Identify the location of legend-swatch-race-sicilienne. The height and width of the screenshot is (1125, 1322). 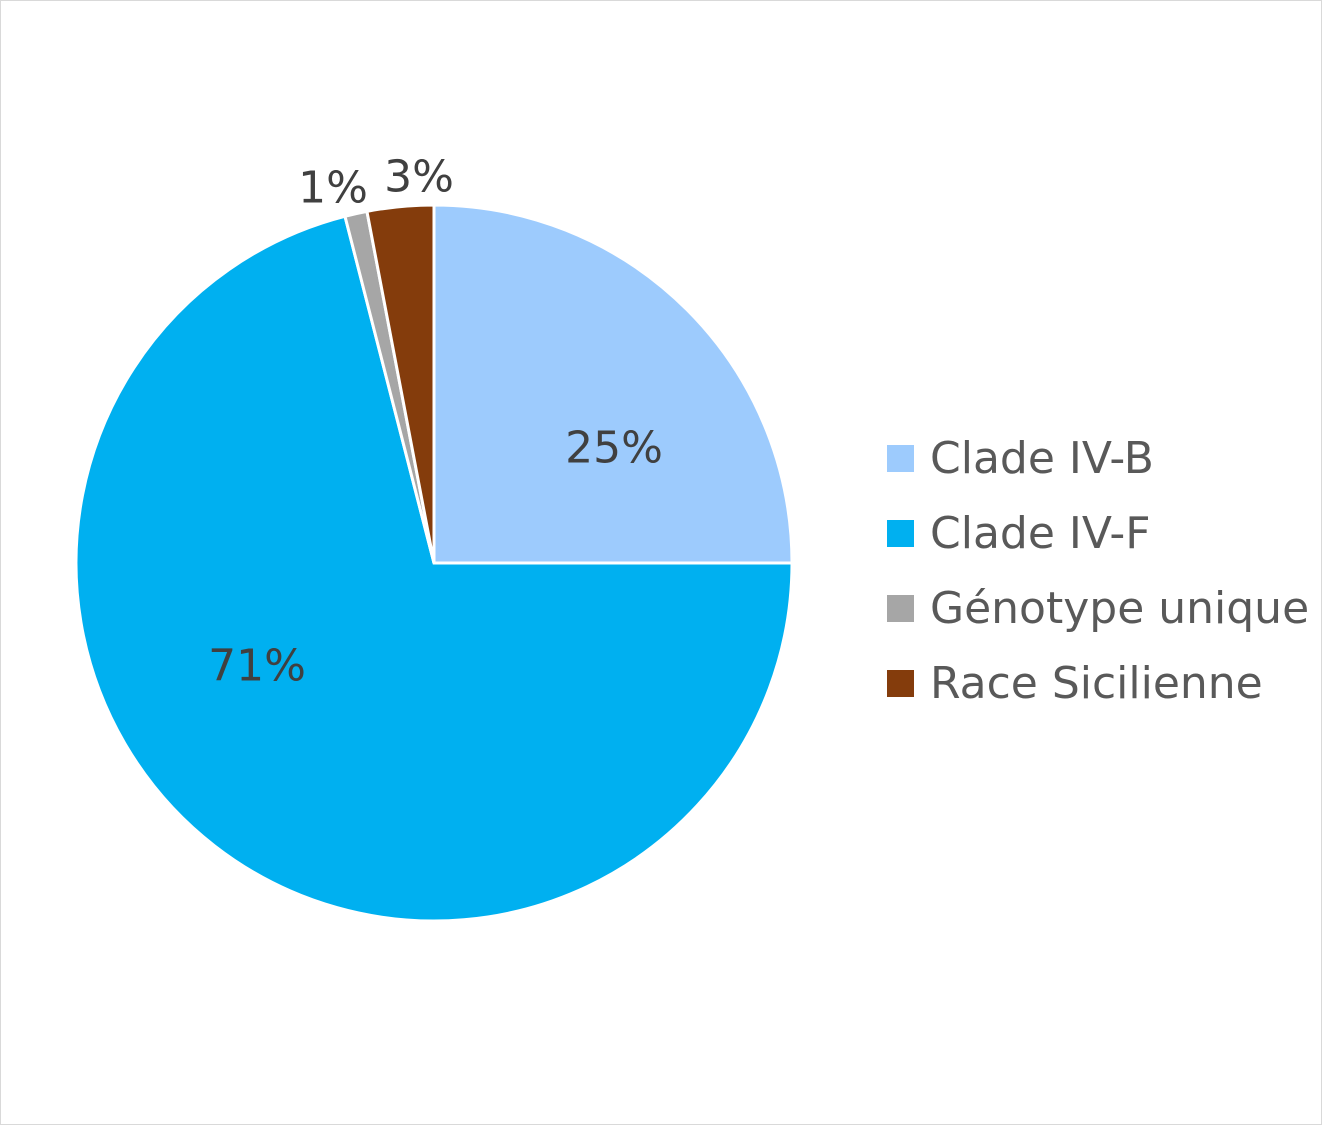
(900, 683).